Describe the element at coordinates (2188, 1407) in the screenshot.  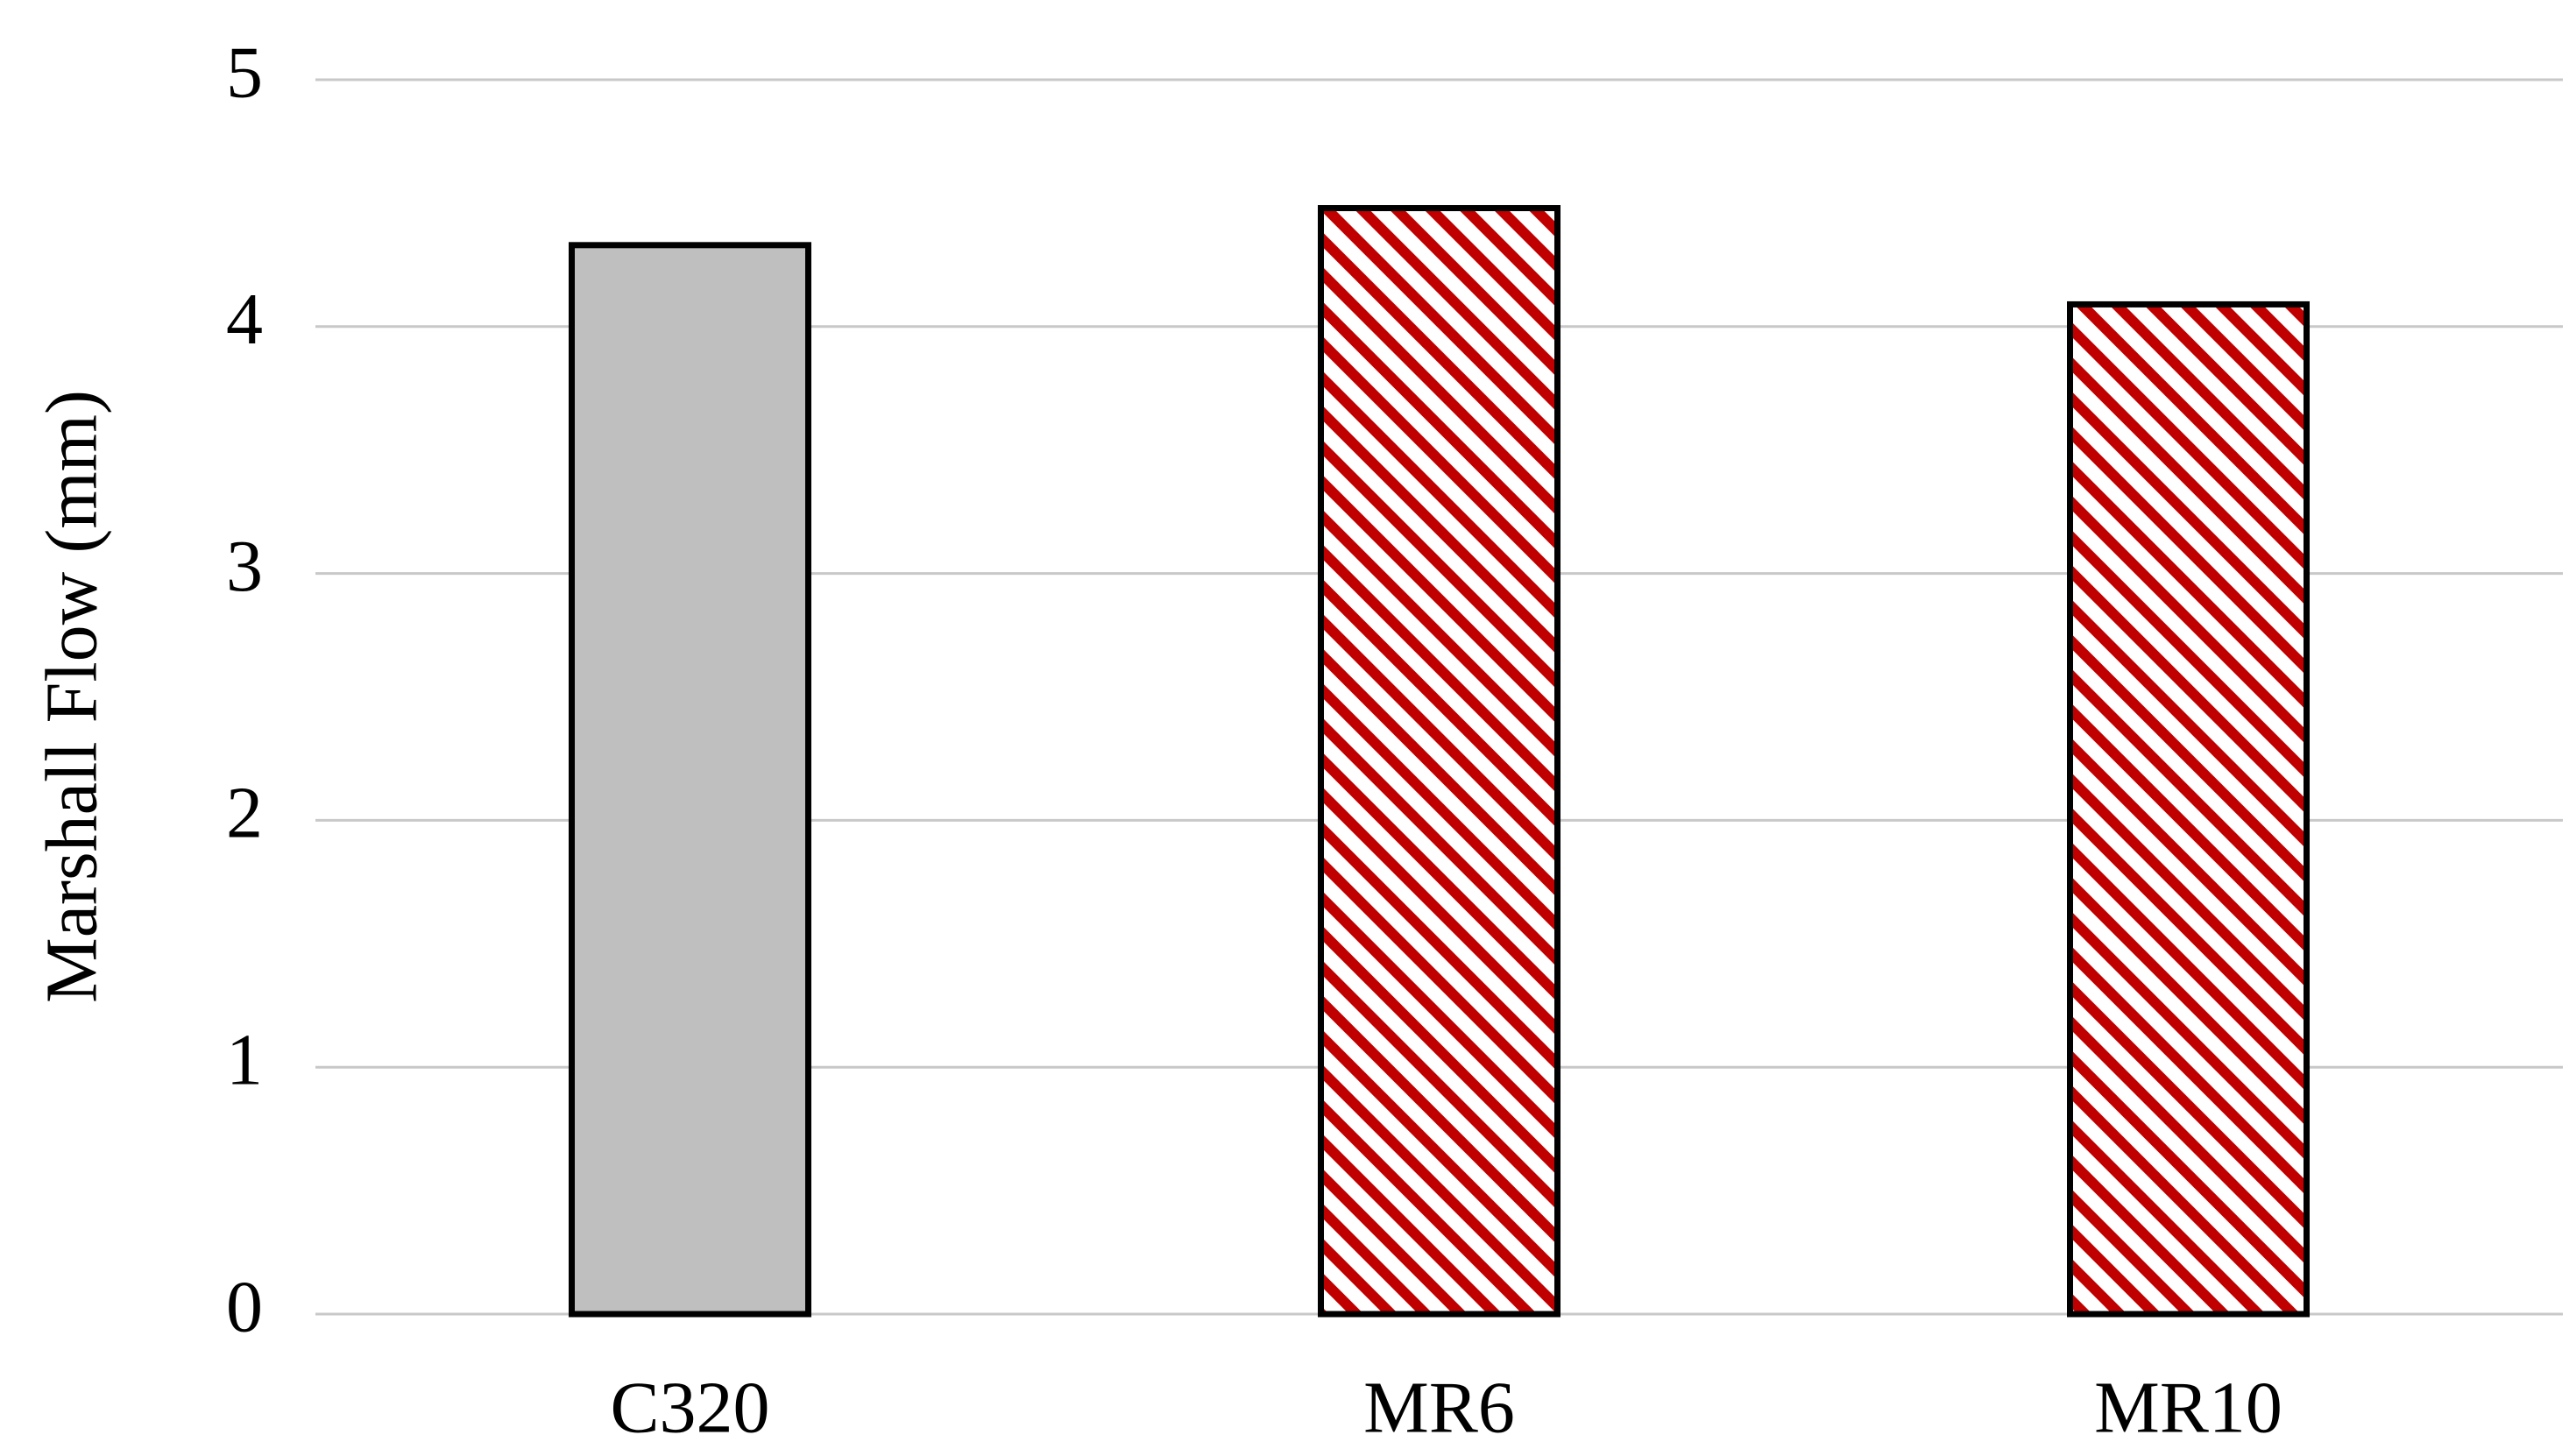
I see `x-tick-label: MR10` at that location.